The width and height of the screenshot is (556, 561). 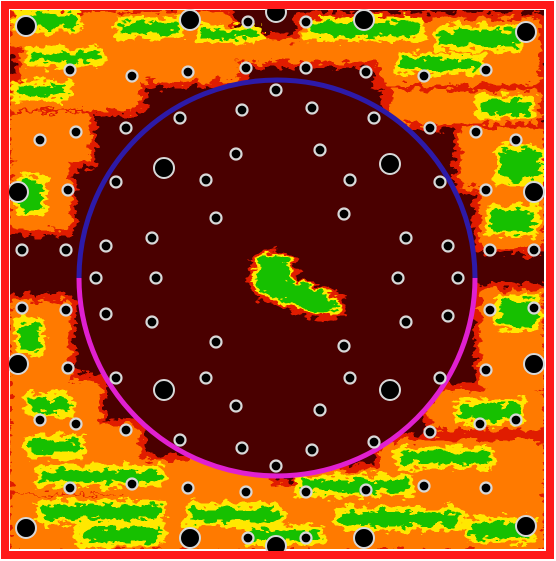 I want to click on center-hotspot, so click(x=297, y=285).